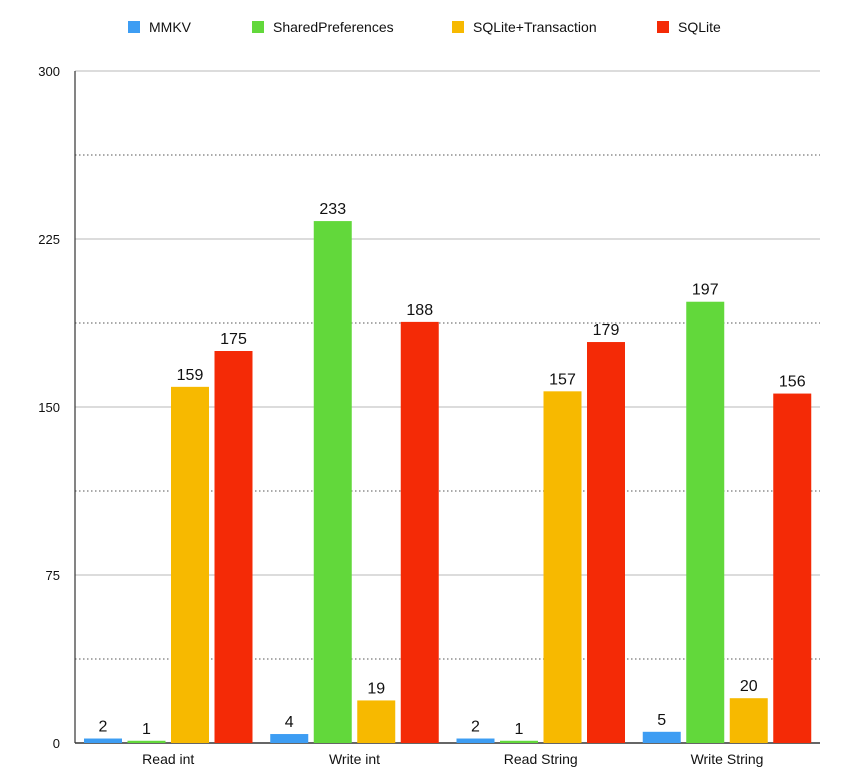  I want to click on bar-sqlite-read-int, so click(233, 547).